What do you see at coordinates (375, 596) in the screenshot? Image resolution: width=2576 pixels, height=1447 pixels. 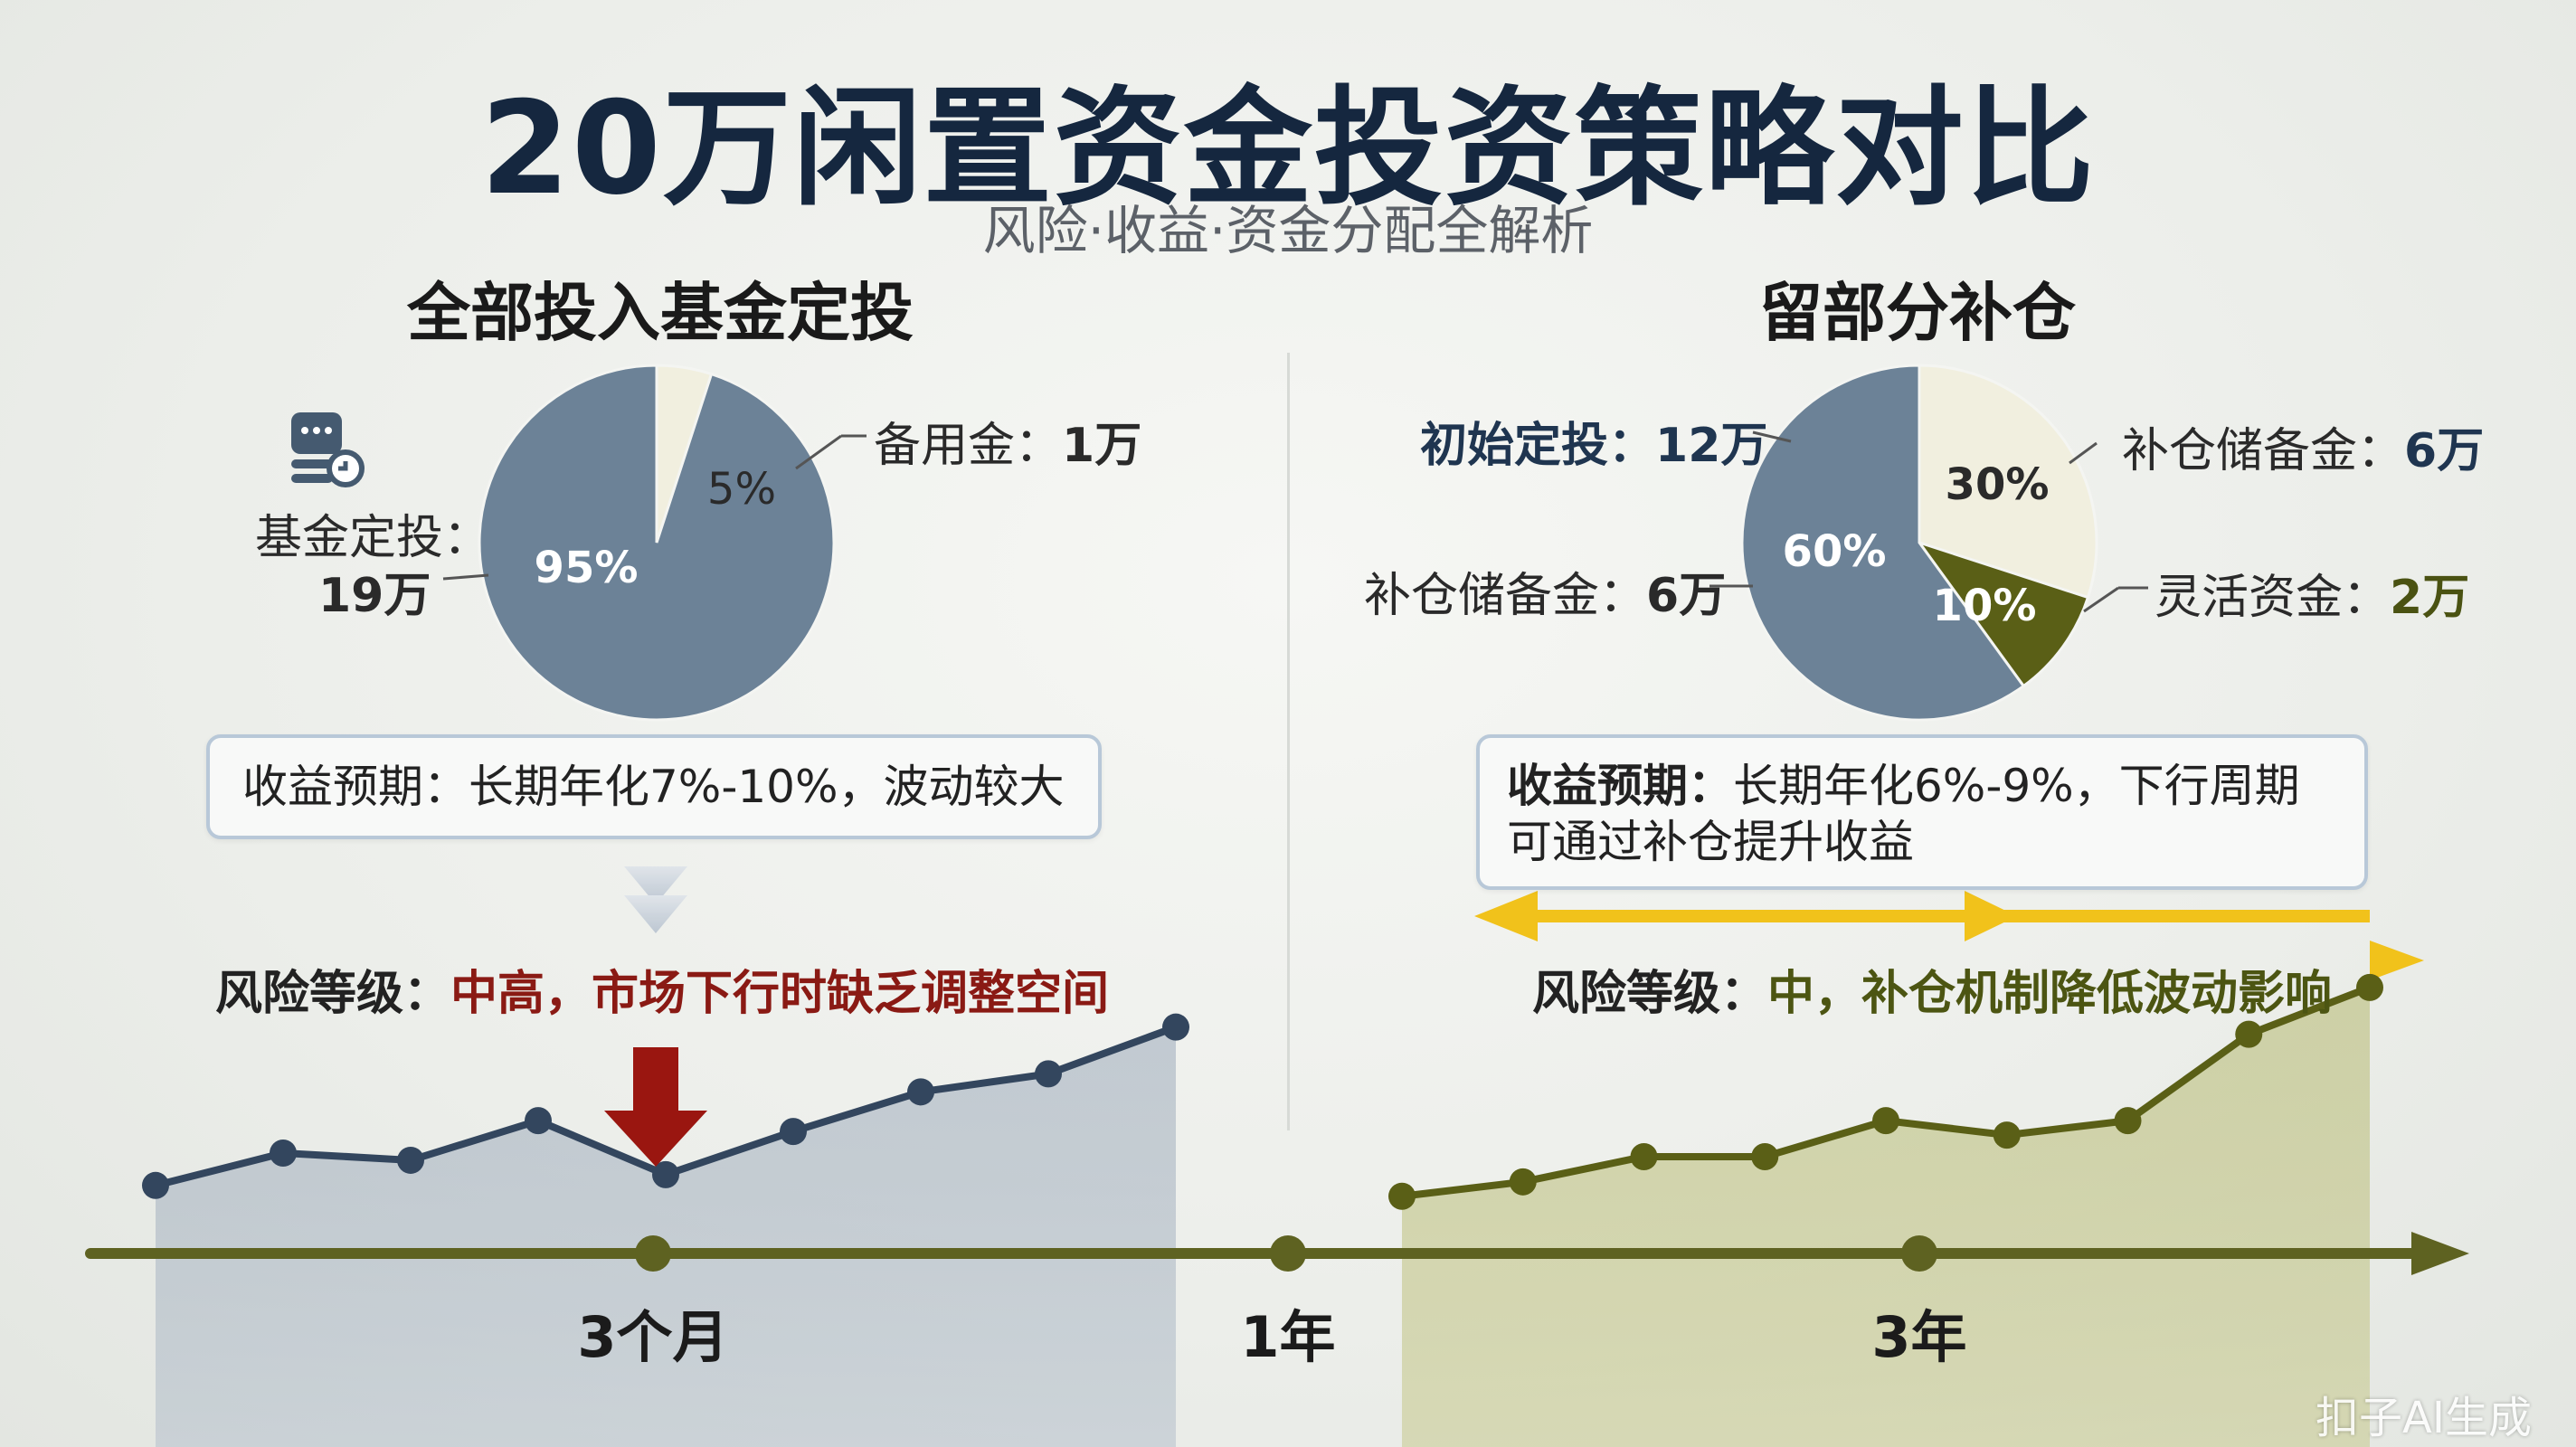 I see `left-label-fund-value: 19万` at bounding box center [375, 596].